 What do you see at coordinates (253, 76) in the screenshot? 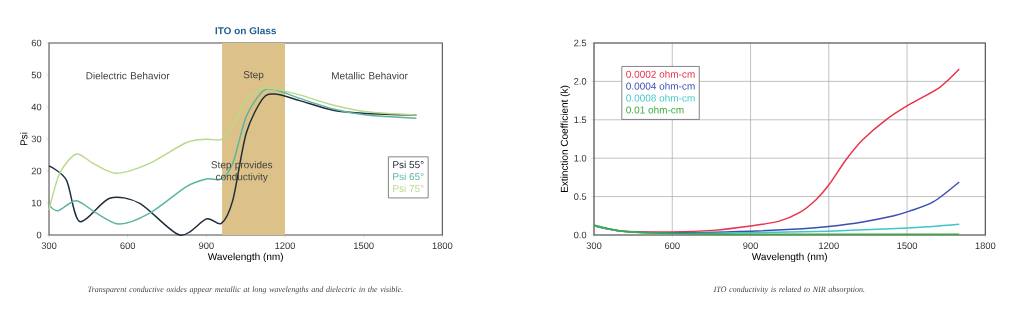
I see `band-label: Step` at bounding box center [253, 76].